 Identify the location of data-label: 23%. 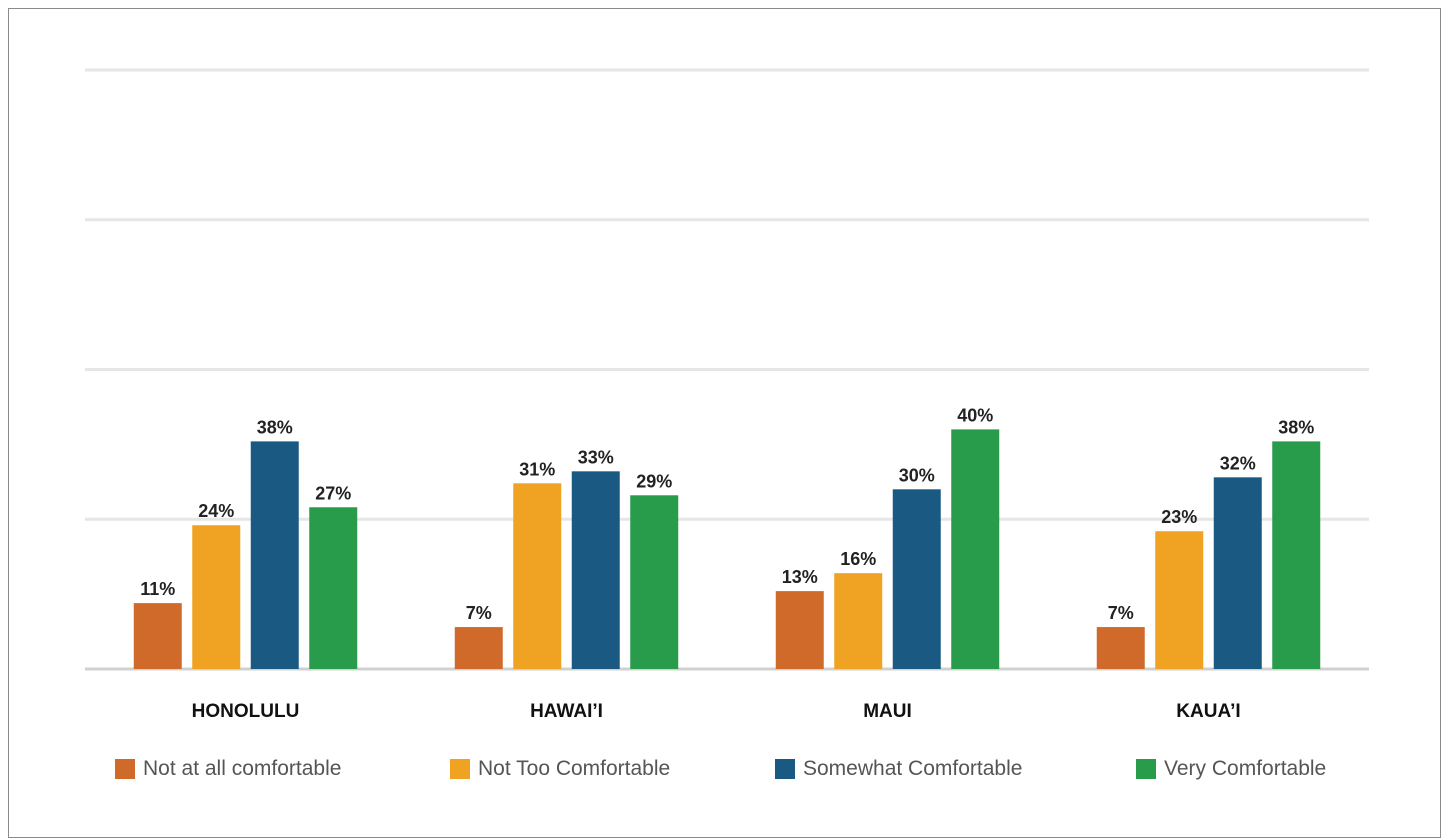
(1179, 517).